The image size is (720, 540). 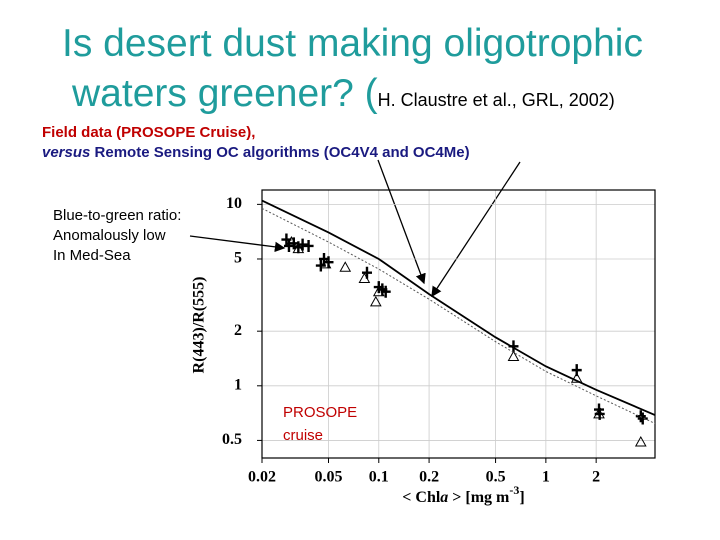 What do you see at coordinates (109, 235) in the screenshot?
I see `annotation: Anomalously low` at bounding box center [109, 235].